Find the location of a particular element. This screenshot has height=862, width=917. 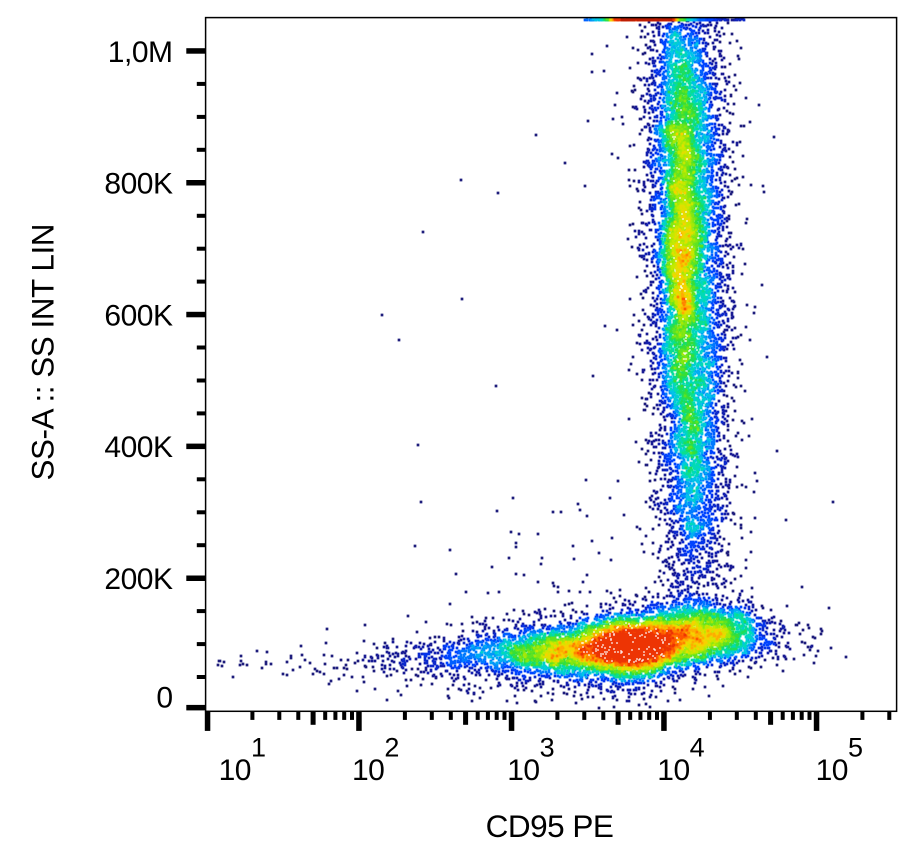

svg-text: SS-A :: SS INT LIN is located at coordinates (43, 352).